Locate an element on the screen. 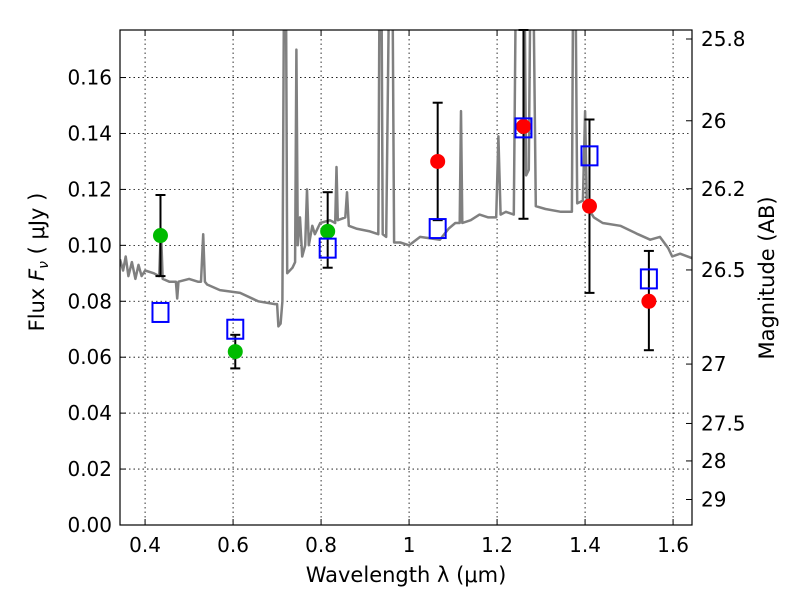 Image resolution: width=800 pixels, height=600 pixels. y2-tick-label: 28 is located at coordinates (713, 461).